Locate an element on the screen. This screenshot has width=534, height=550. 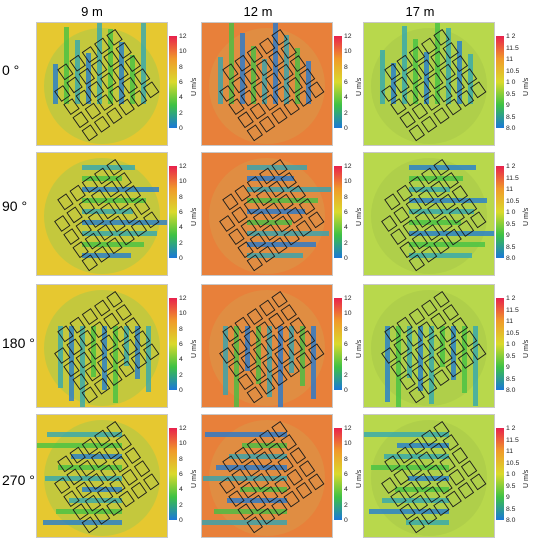
row-header-90deg: 90 ° is located at coordinates (15, 206).